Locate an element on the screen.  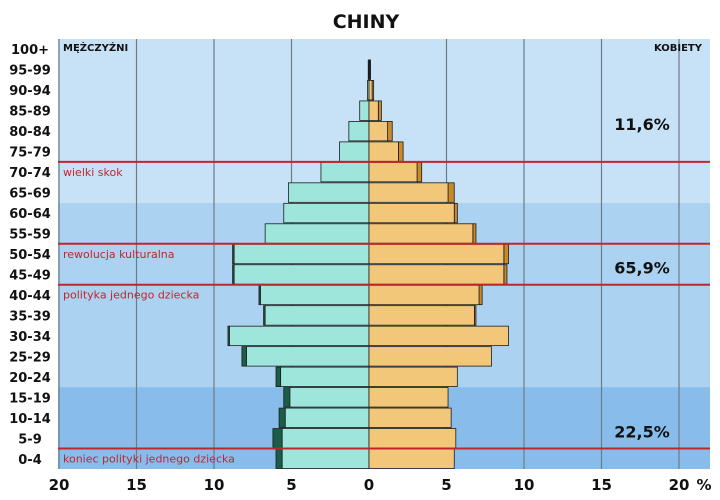
age-group-label: 90-94 is located at coordinates (30, 91).